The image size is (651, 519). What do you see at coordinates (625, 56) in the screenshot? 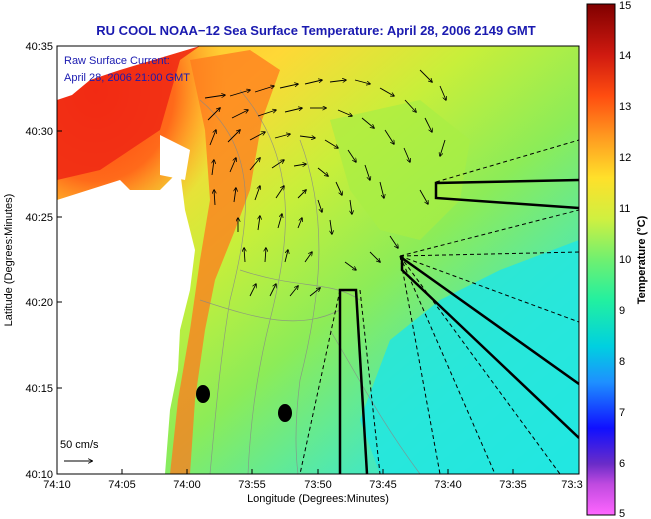
I see `colorbar-tick: 14` at bounding box center [625, 56].